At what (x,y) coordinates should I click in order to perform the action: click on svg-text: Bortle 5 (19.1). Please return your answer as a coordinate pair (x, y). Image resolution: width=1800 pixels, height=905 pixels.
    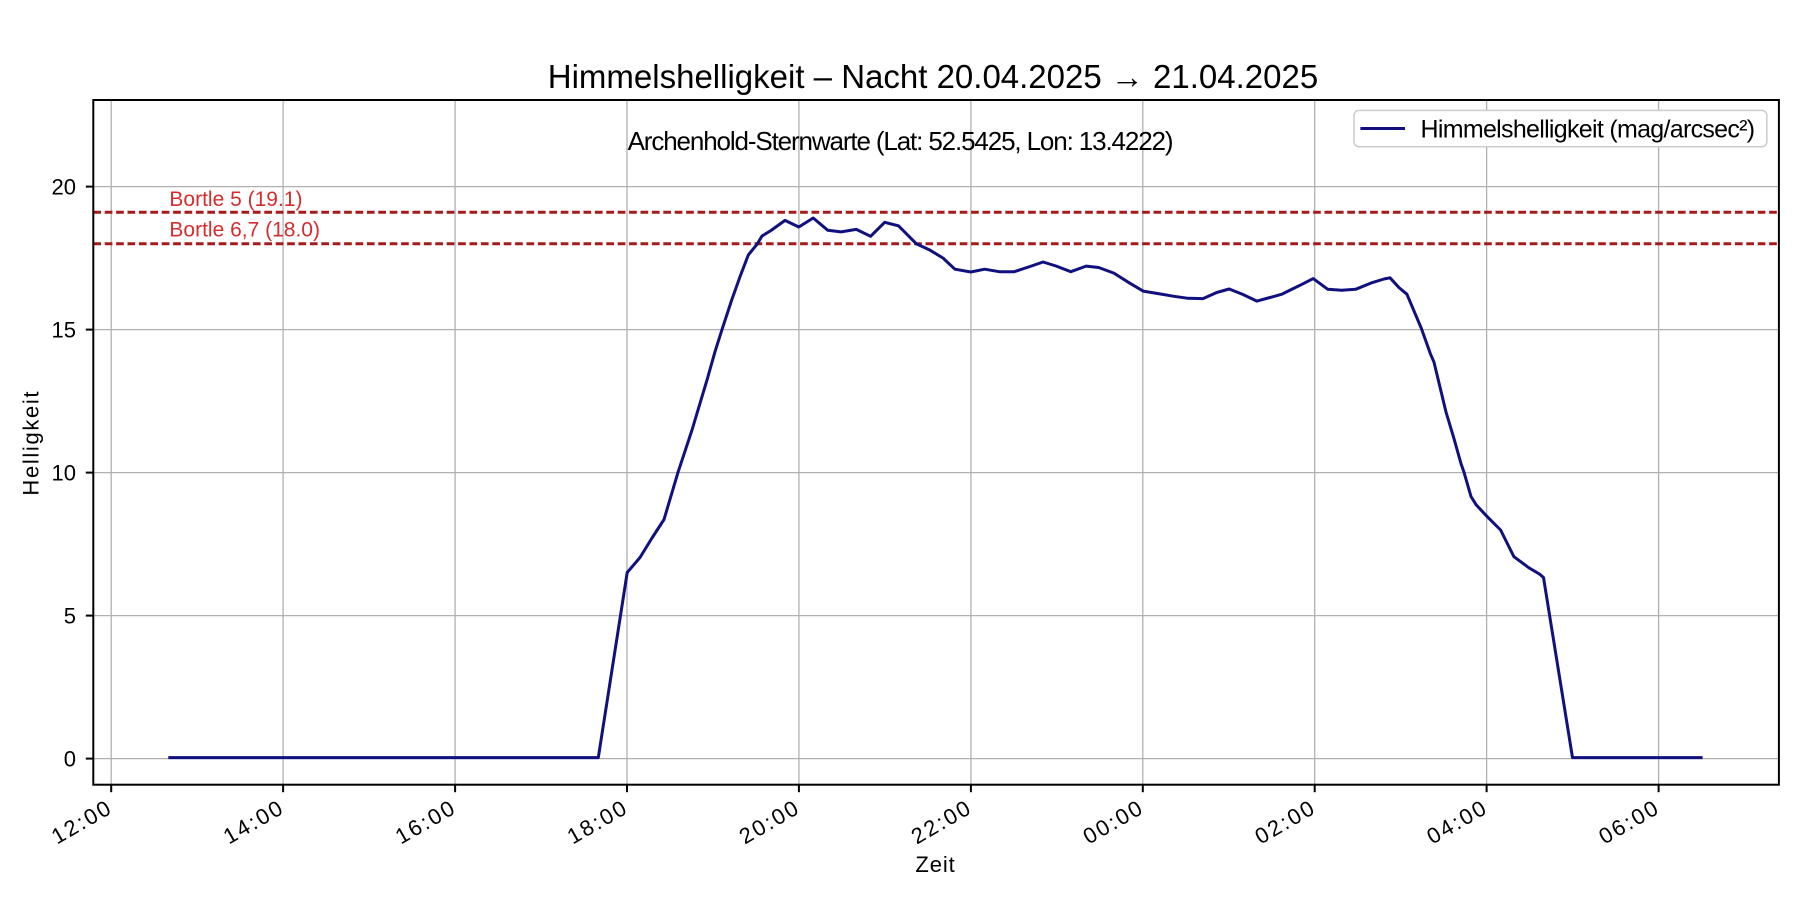
    Looking at the image, I should click on (235, 199).